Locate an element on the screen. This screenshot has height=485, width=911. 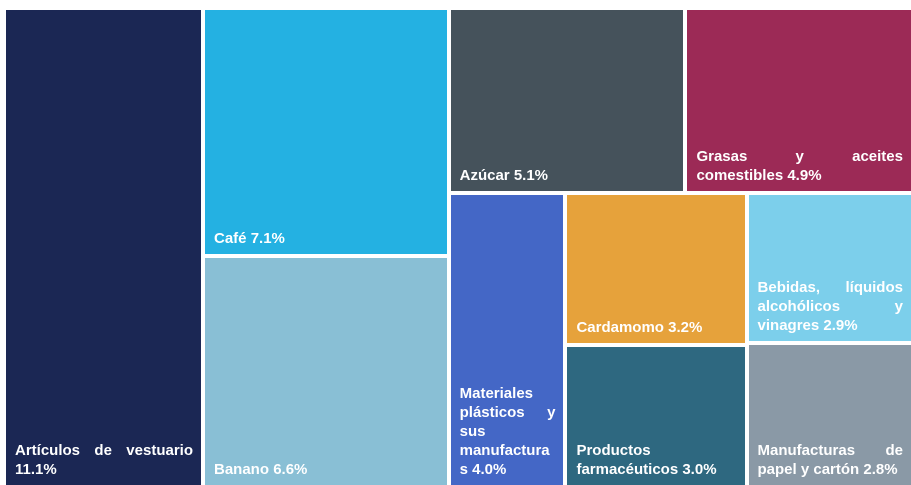
tile: Grasas y aceites comestibles 4.9% is located at coordinates (799, 100).